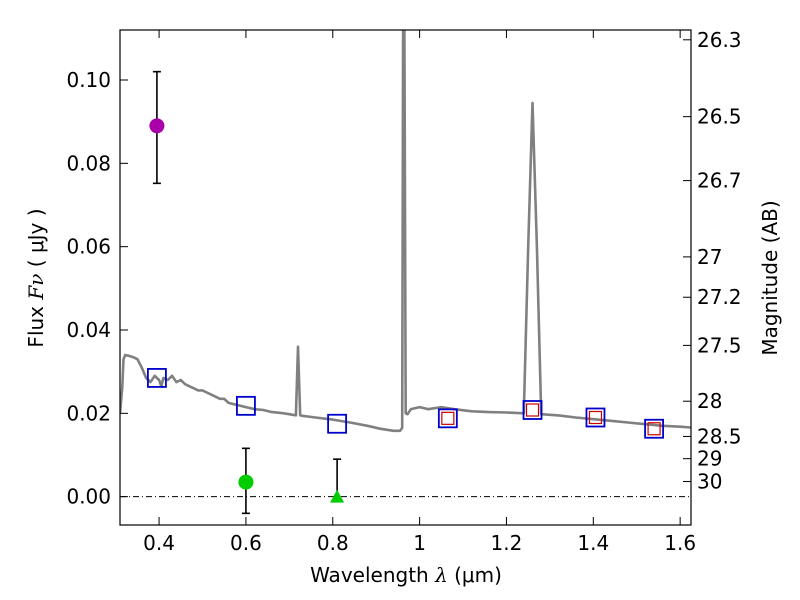 The width and height of the screenshot is (800, 600). Describe the element at coordinates (88, 330) in the screenshot. I see `y-tick-label: 0.04` at that location.